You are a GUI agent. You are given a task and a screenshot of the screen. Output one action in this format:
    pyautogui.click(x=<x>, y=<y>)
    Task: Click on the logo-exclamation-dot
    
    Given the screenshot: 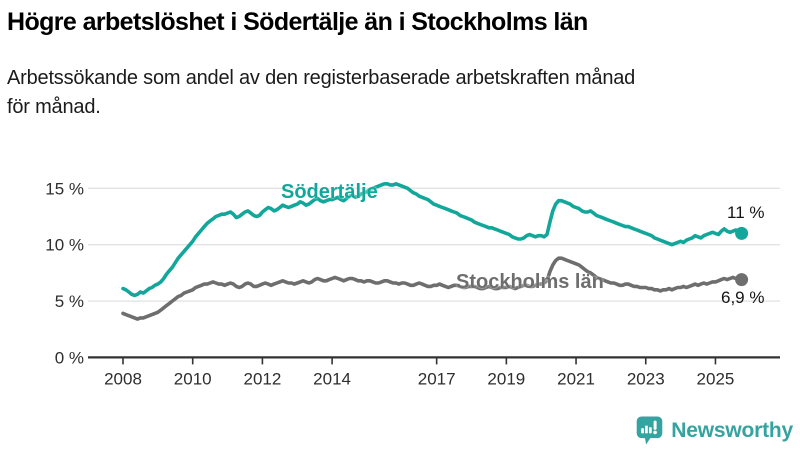 What is the action you would take?
    pyautogui.click(x=655, y=432)
    